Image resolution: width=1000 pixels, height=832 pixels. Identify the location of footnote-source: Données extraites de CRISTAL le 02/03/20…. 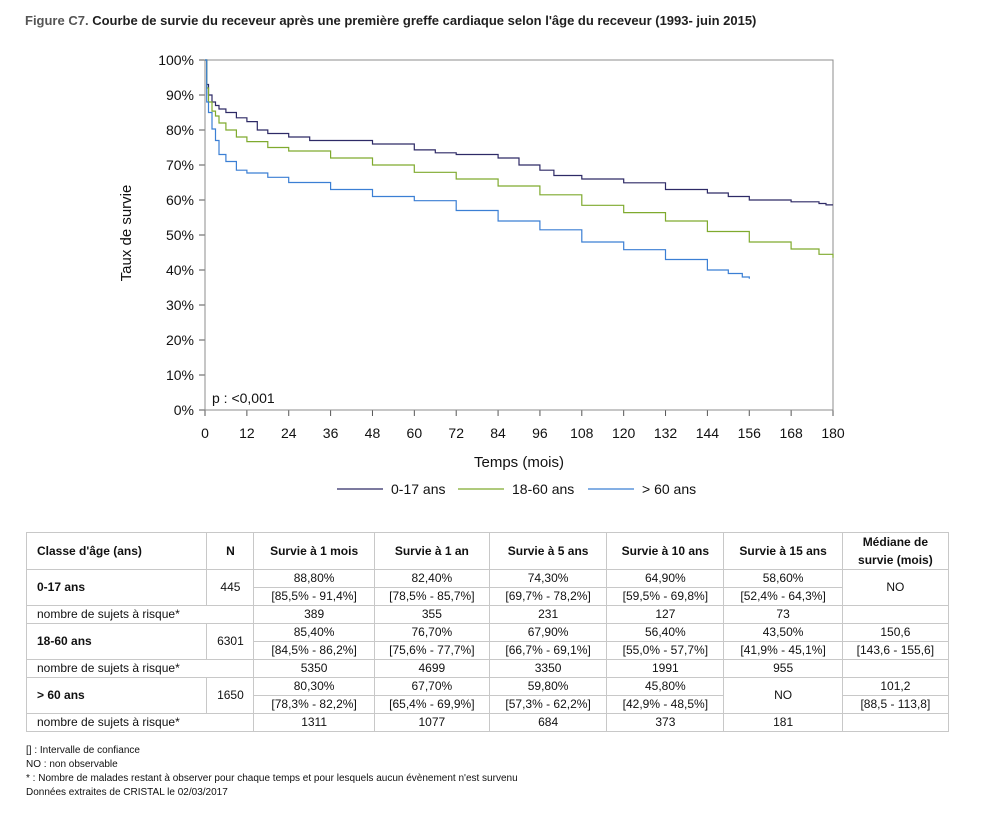
(127, 792).